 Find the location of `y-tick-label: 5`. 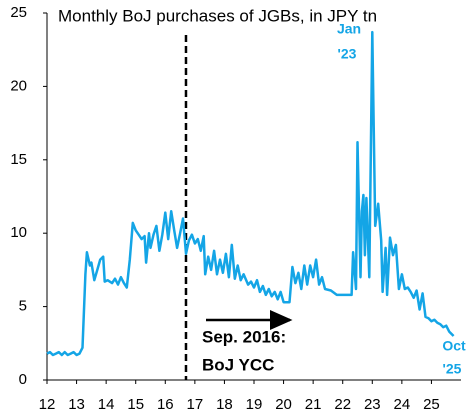

y-tick-label: 5 is located at coordinates (23, 306).